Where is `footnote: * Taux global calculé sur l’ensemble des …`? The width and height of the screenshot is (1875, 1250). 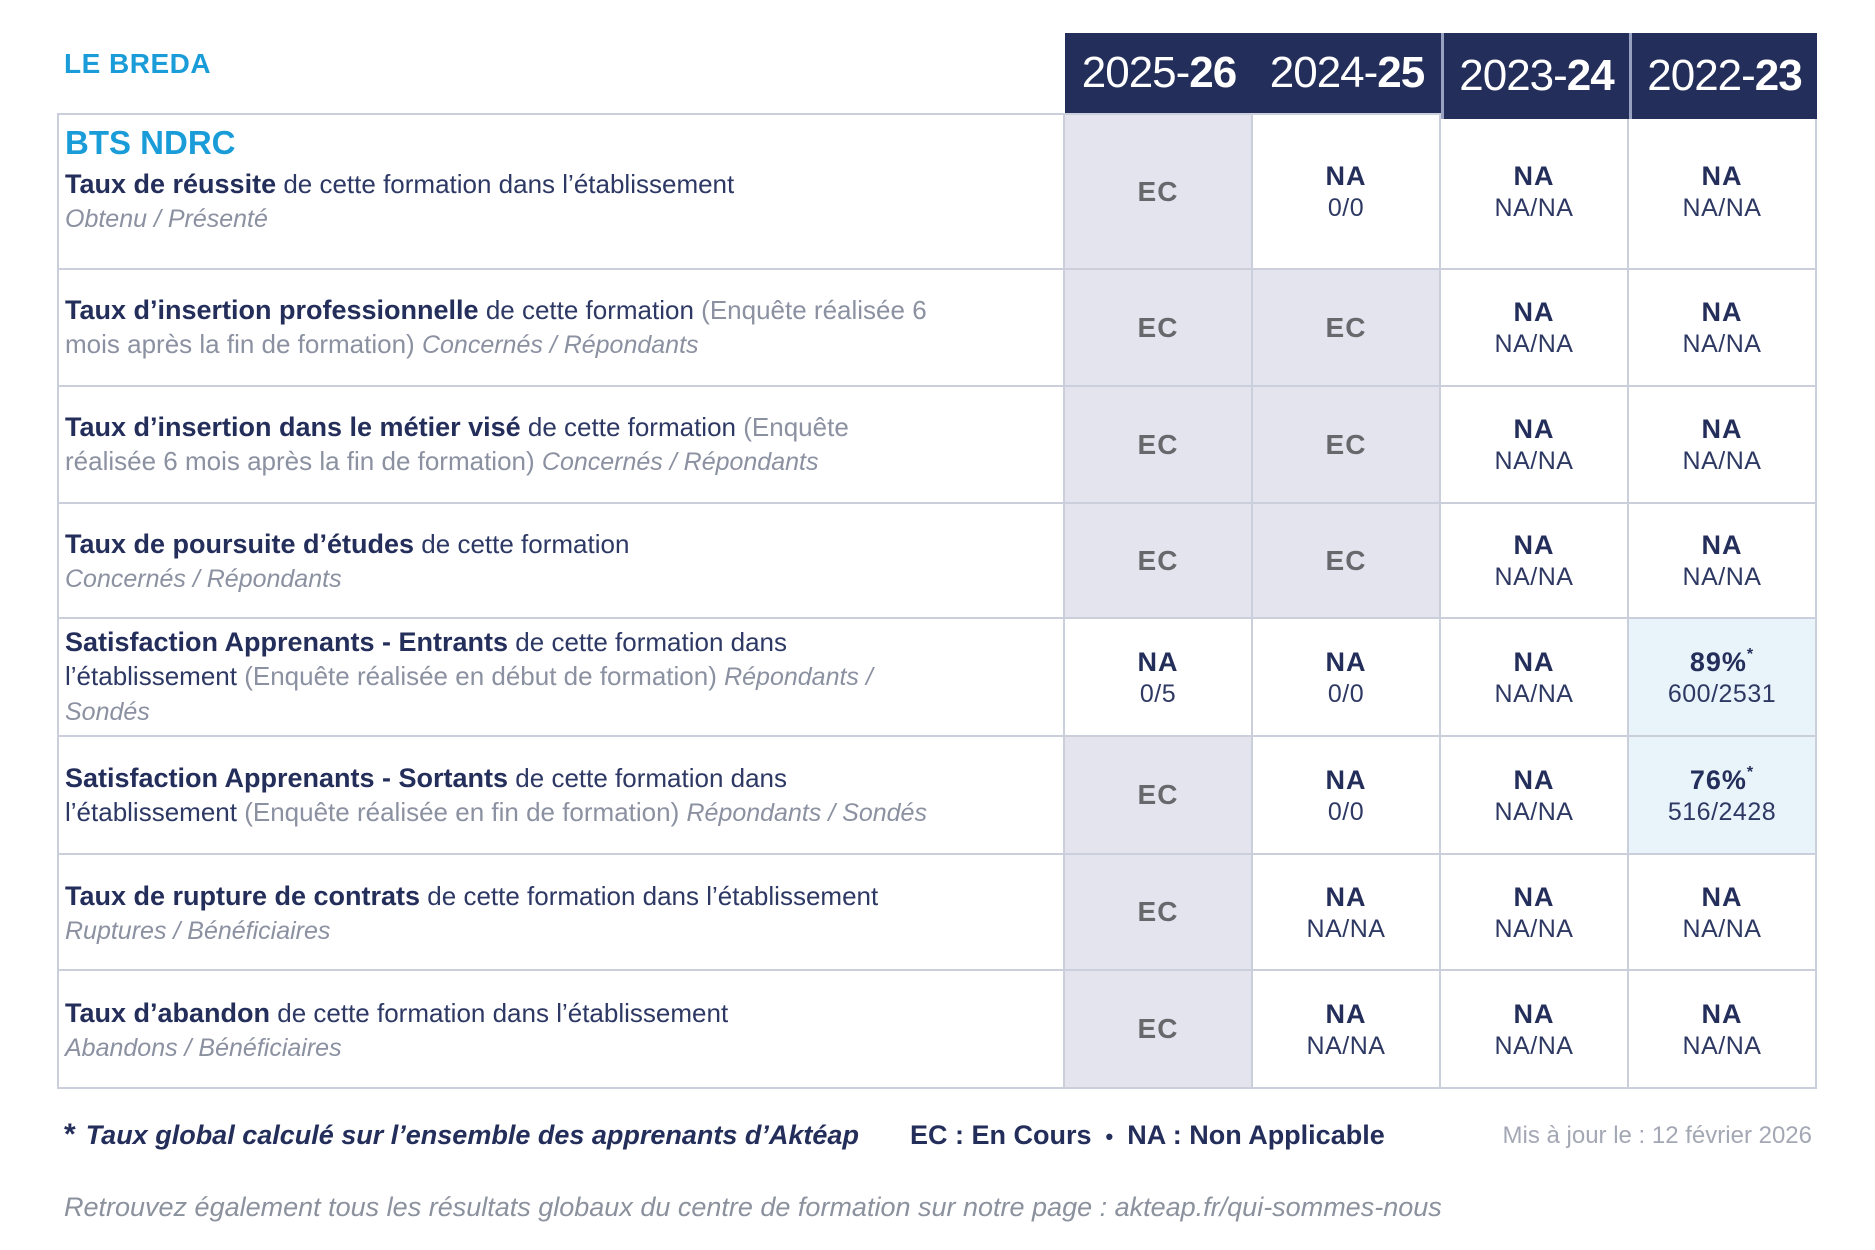
footnote: * Taux global calculé sur l’ensemble des … is located at coordinates (461, 1134).